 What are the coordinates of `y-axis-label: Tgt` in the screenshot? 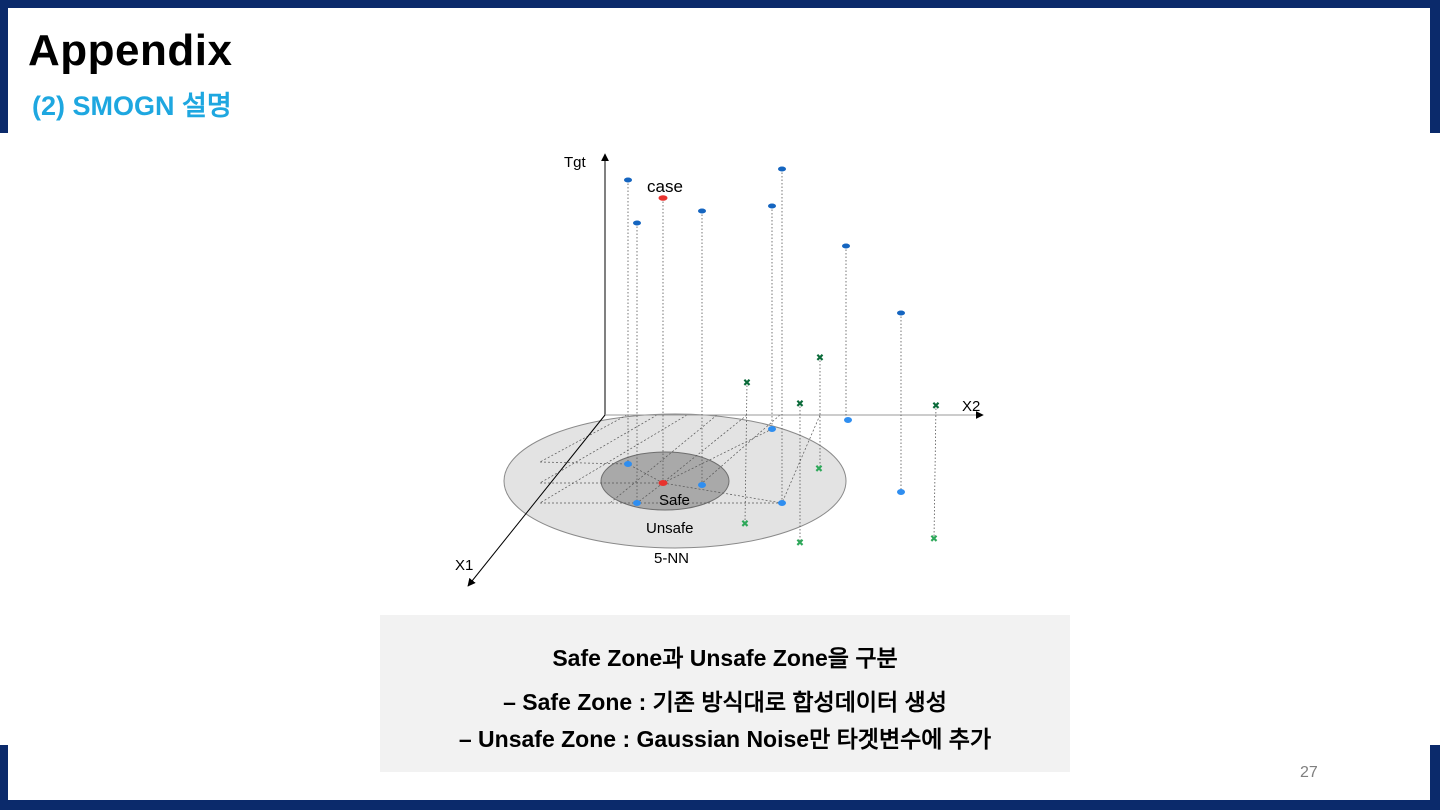 It's located at (575, 162).